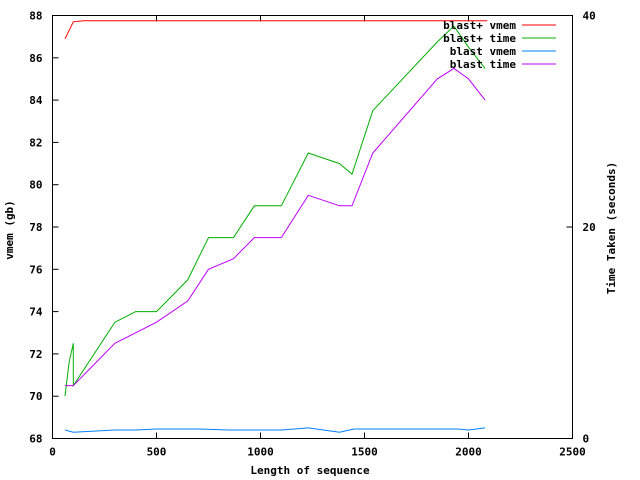 This screenshot has height=480, width=640. What do you see at coordinates (35, 16) in the screenshot?
I see `y-tick-label: 88` at bounding box center [35, 16].